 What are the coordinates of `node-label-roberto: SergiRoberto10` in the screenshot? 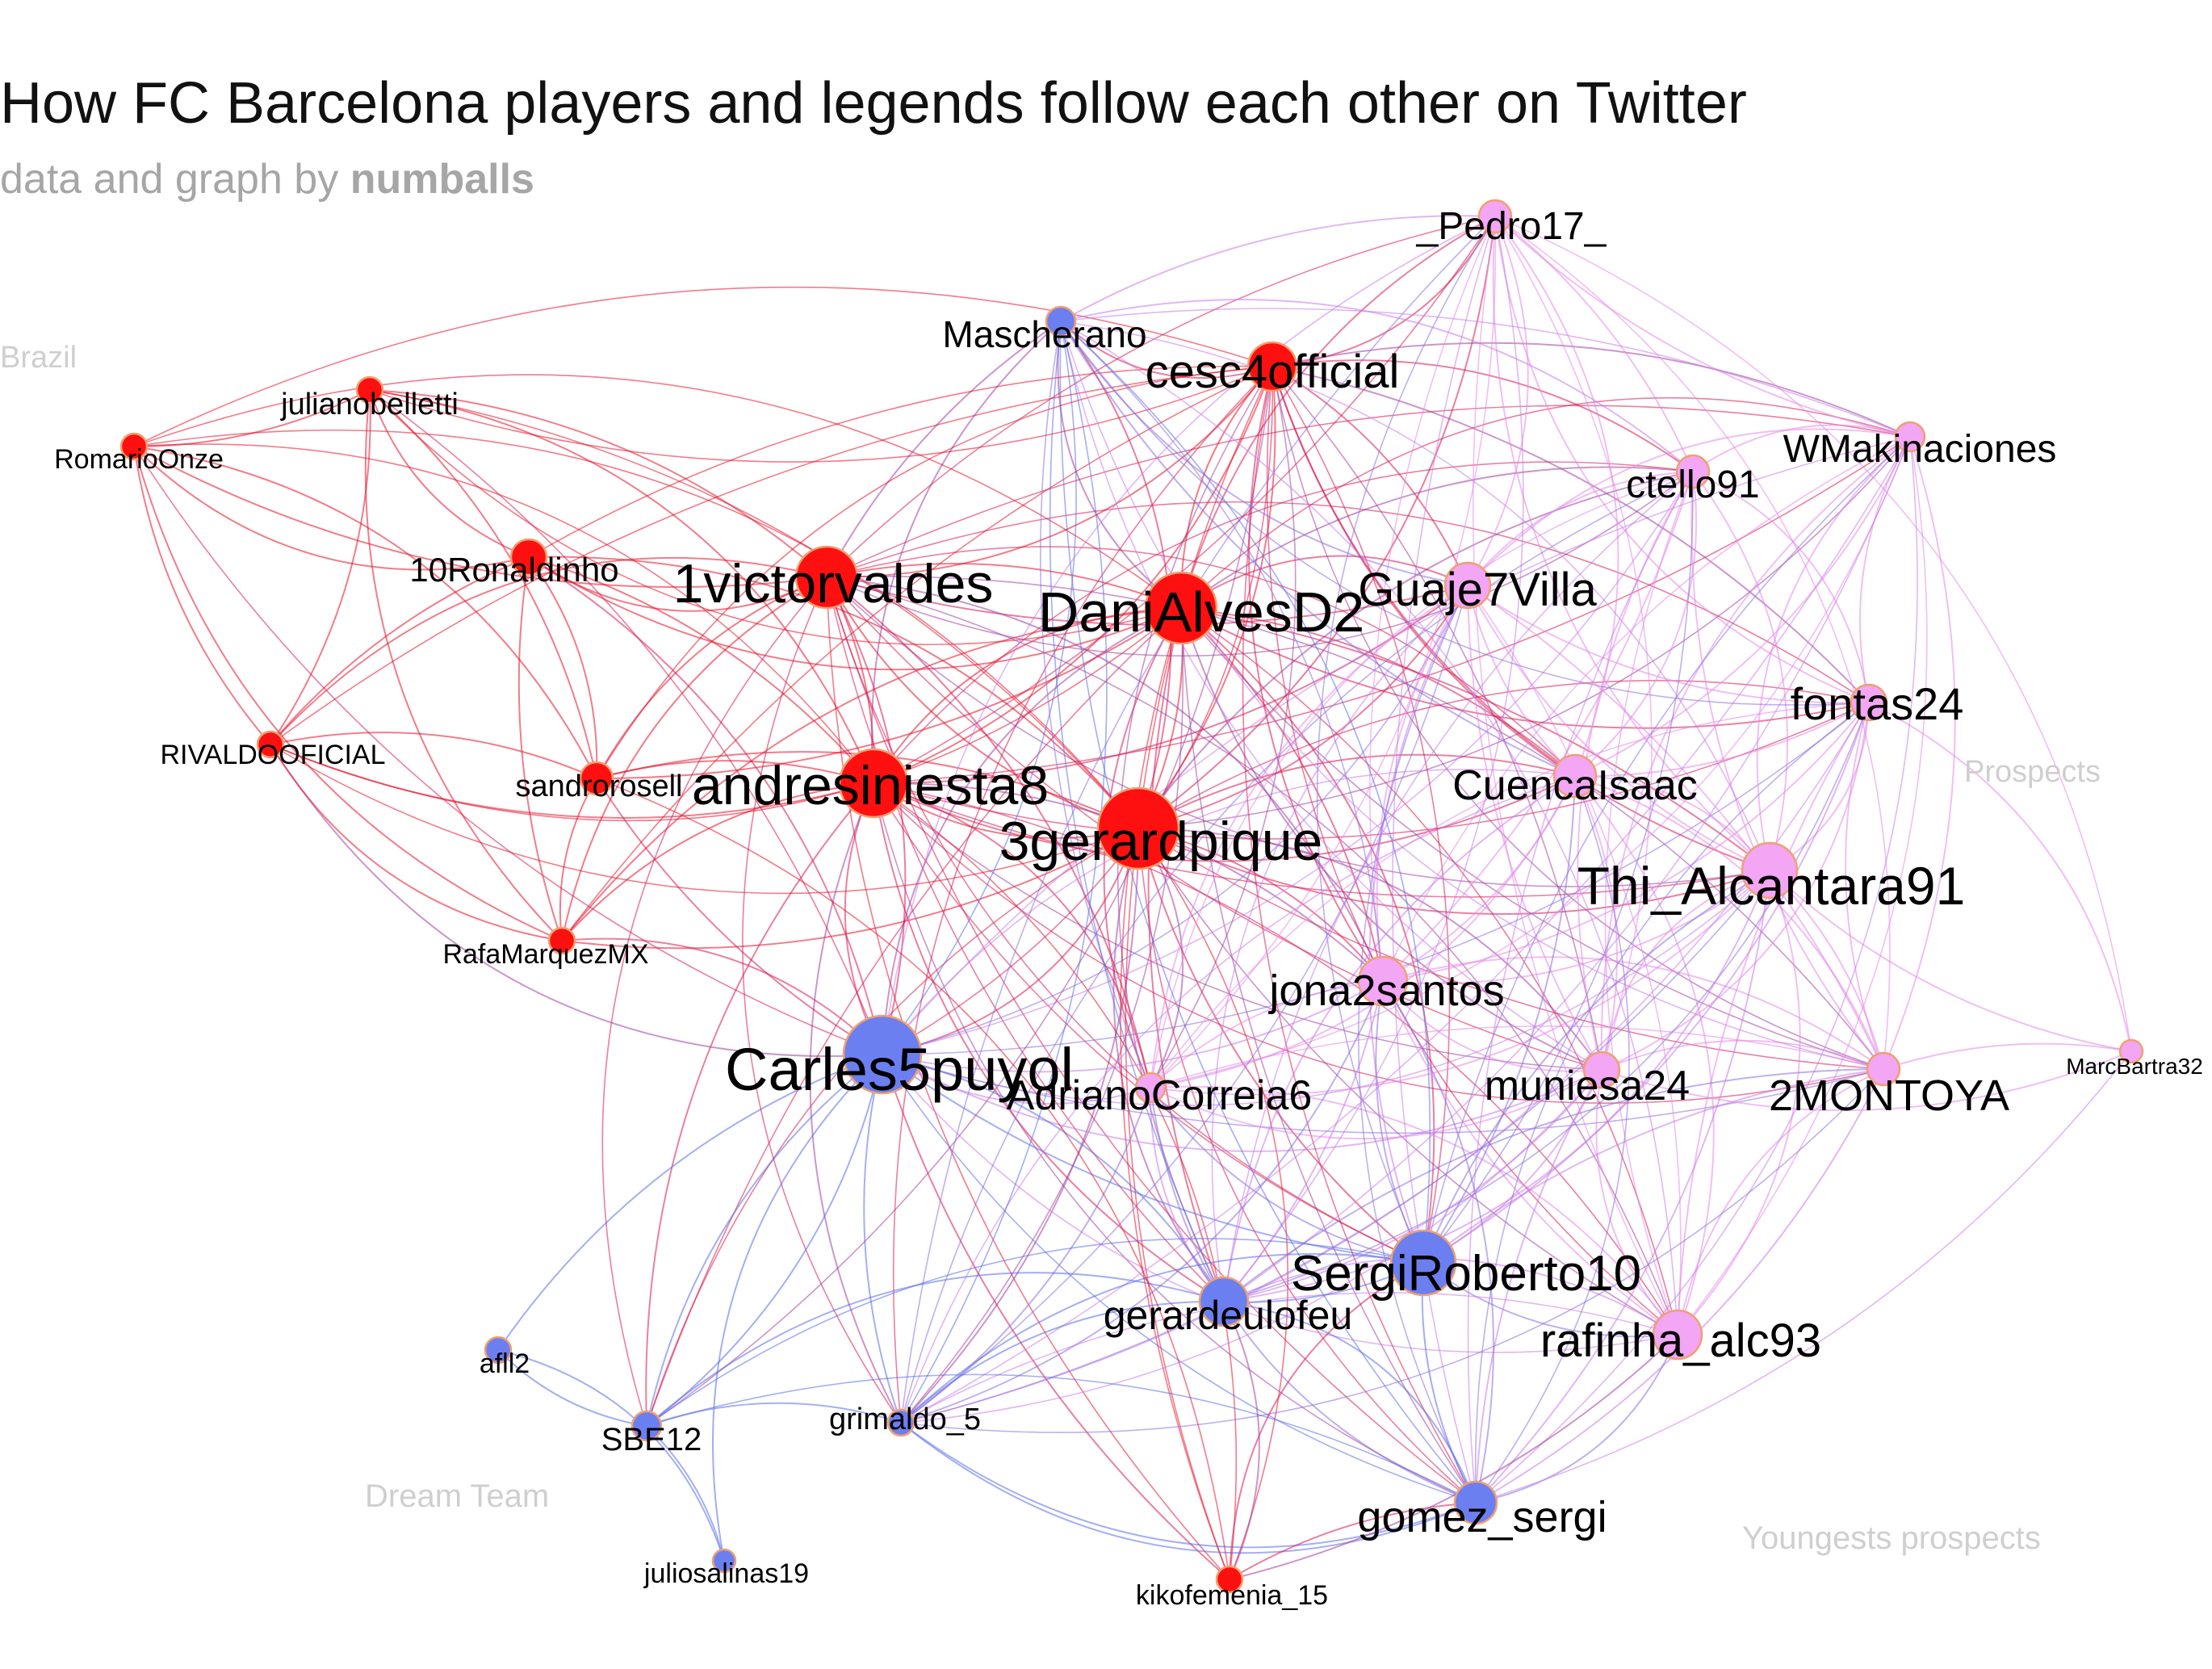 It's located at (1466, 1274).